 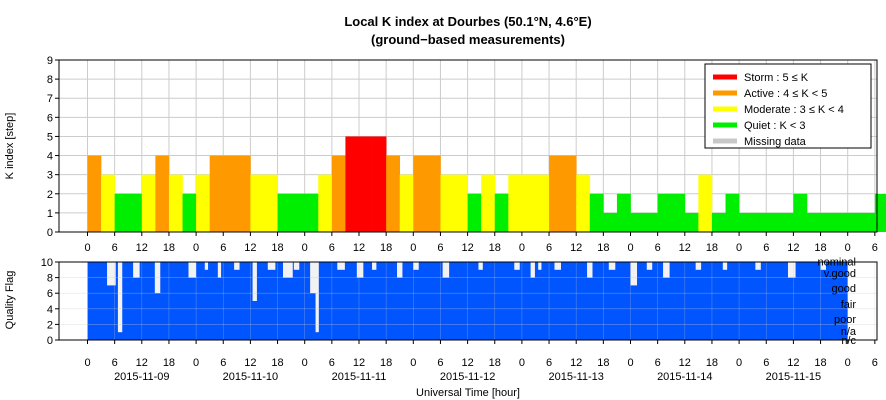 I want to click on k-y-tick-label: 3, so click(x=50, y=176).